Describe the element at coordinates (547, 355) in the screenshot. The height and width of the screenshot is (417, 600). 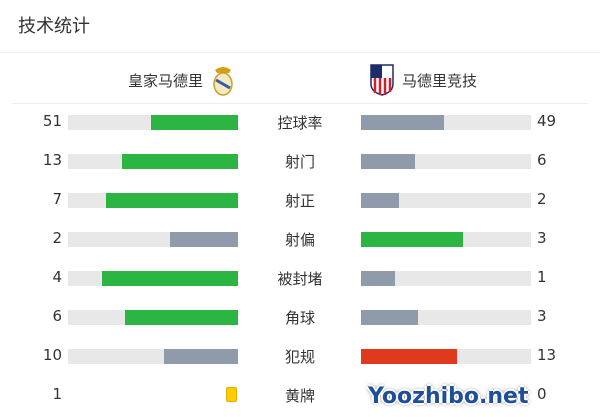
I see `away-value: 13` at that location.